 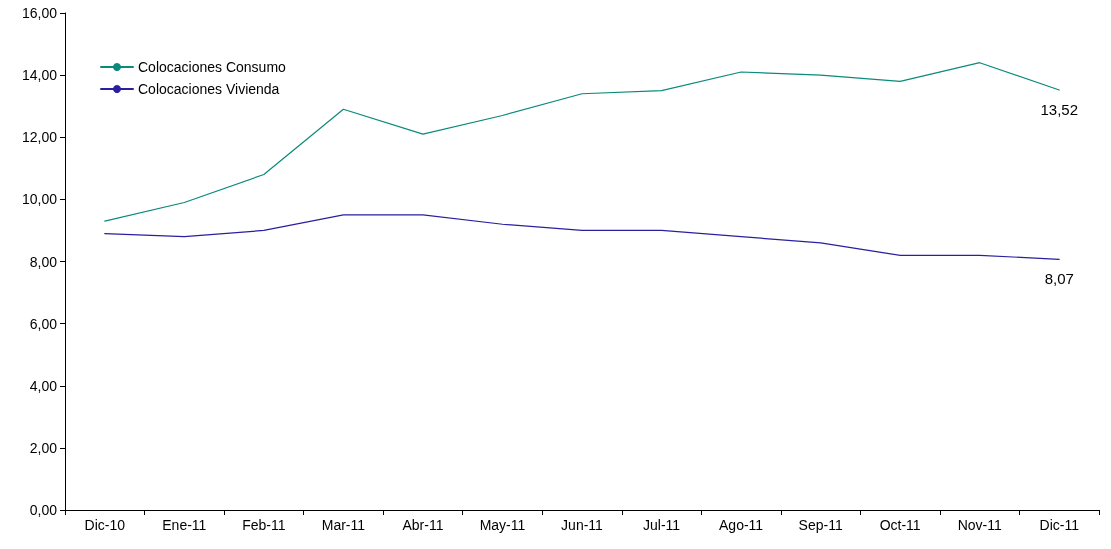 What do you see at coordinates (423, 525) in the screenshot?
I see `x-tick-label: Abr-11` at bounding box center [423, 525].